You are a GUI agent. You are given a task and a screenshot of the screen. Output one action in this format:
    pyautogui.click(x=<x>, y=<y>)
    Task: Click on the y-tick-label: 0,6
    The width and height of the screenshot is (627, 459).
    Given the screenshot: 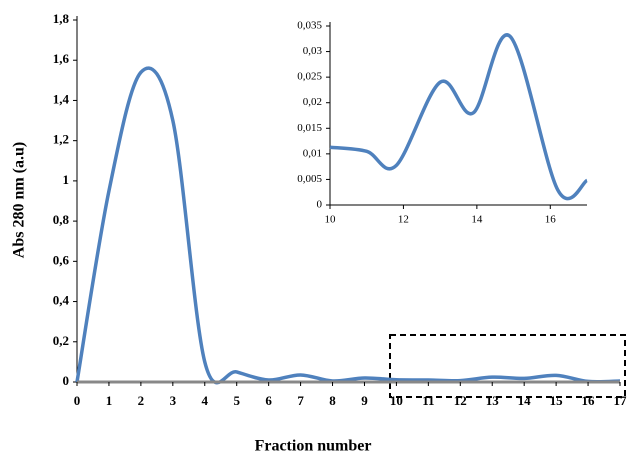 What is the action you would take?
    pyautogui.click(x=61, y=259)
    